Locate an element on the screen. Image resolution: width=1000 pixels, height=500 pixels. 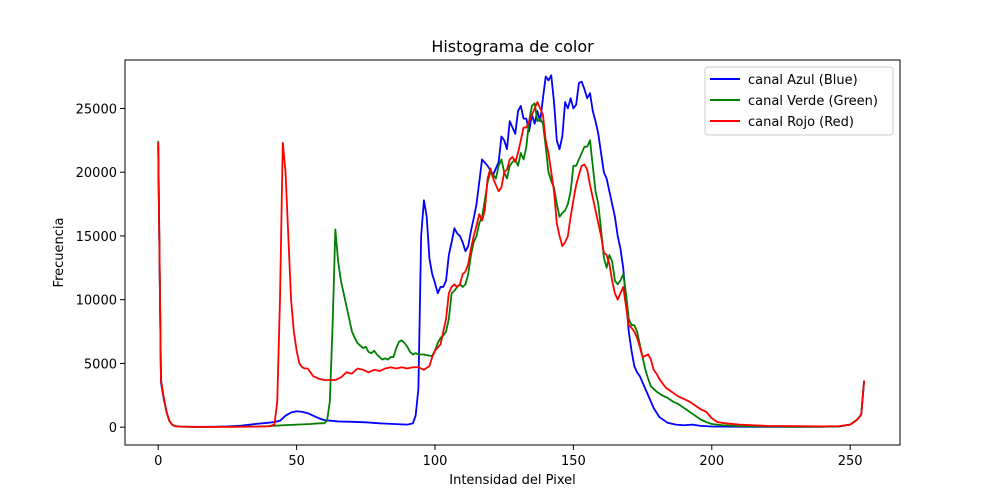
x-tick-label: 150 is located at coordinates (573, 461).